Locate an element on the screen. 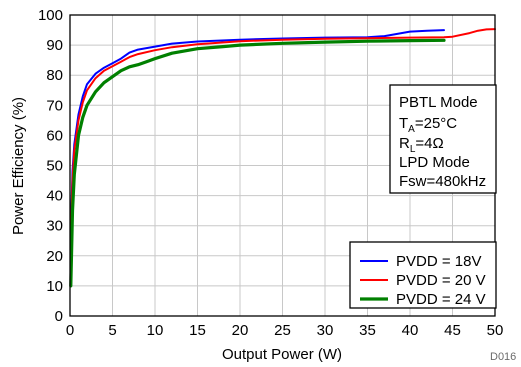 The image size is (521, 367). x-tick-label: 50 is located at coordinates (495, 330).